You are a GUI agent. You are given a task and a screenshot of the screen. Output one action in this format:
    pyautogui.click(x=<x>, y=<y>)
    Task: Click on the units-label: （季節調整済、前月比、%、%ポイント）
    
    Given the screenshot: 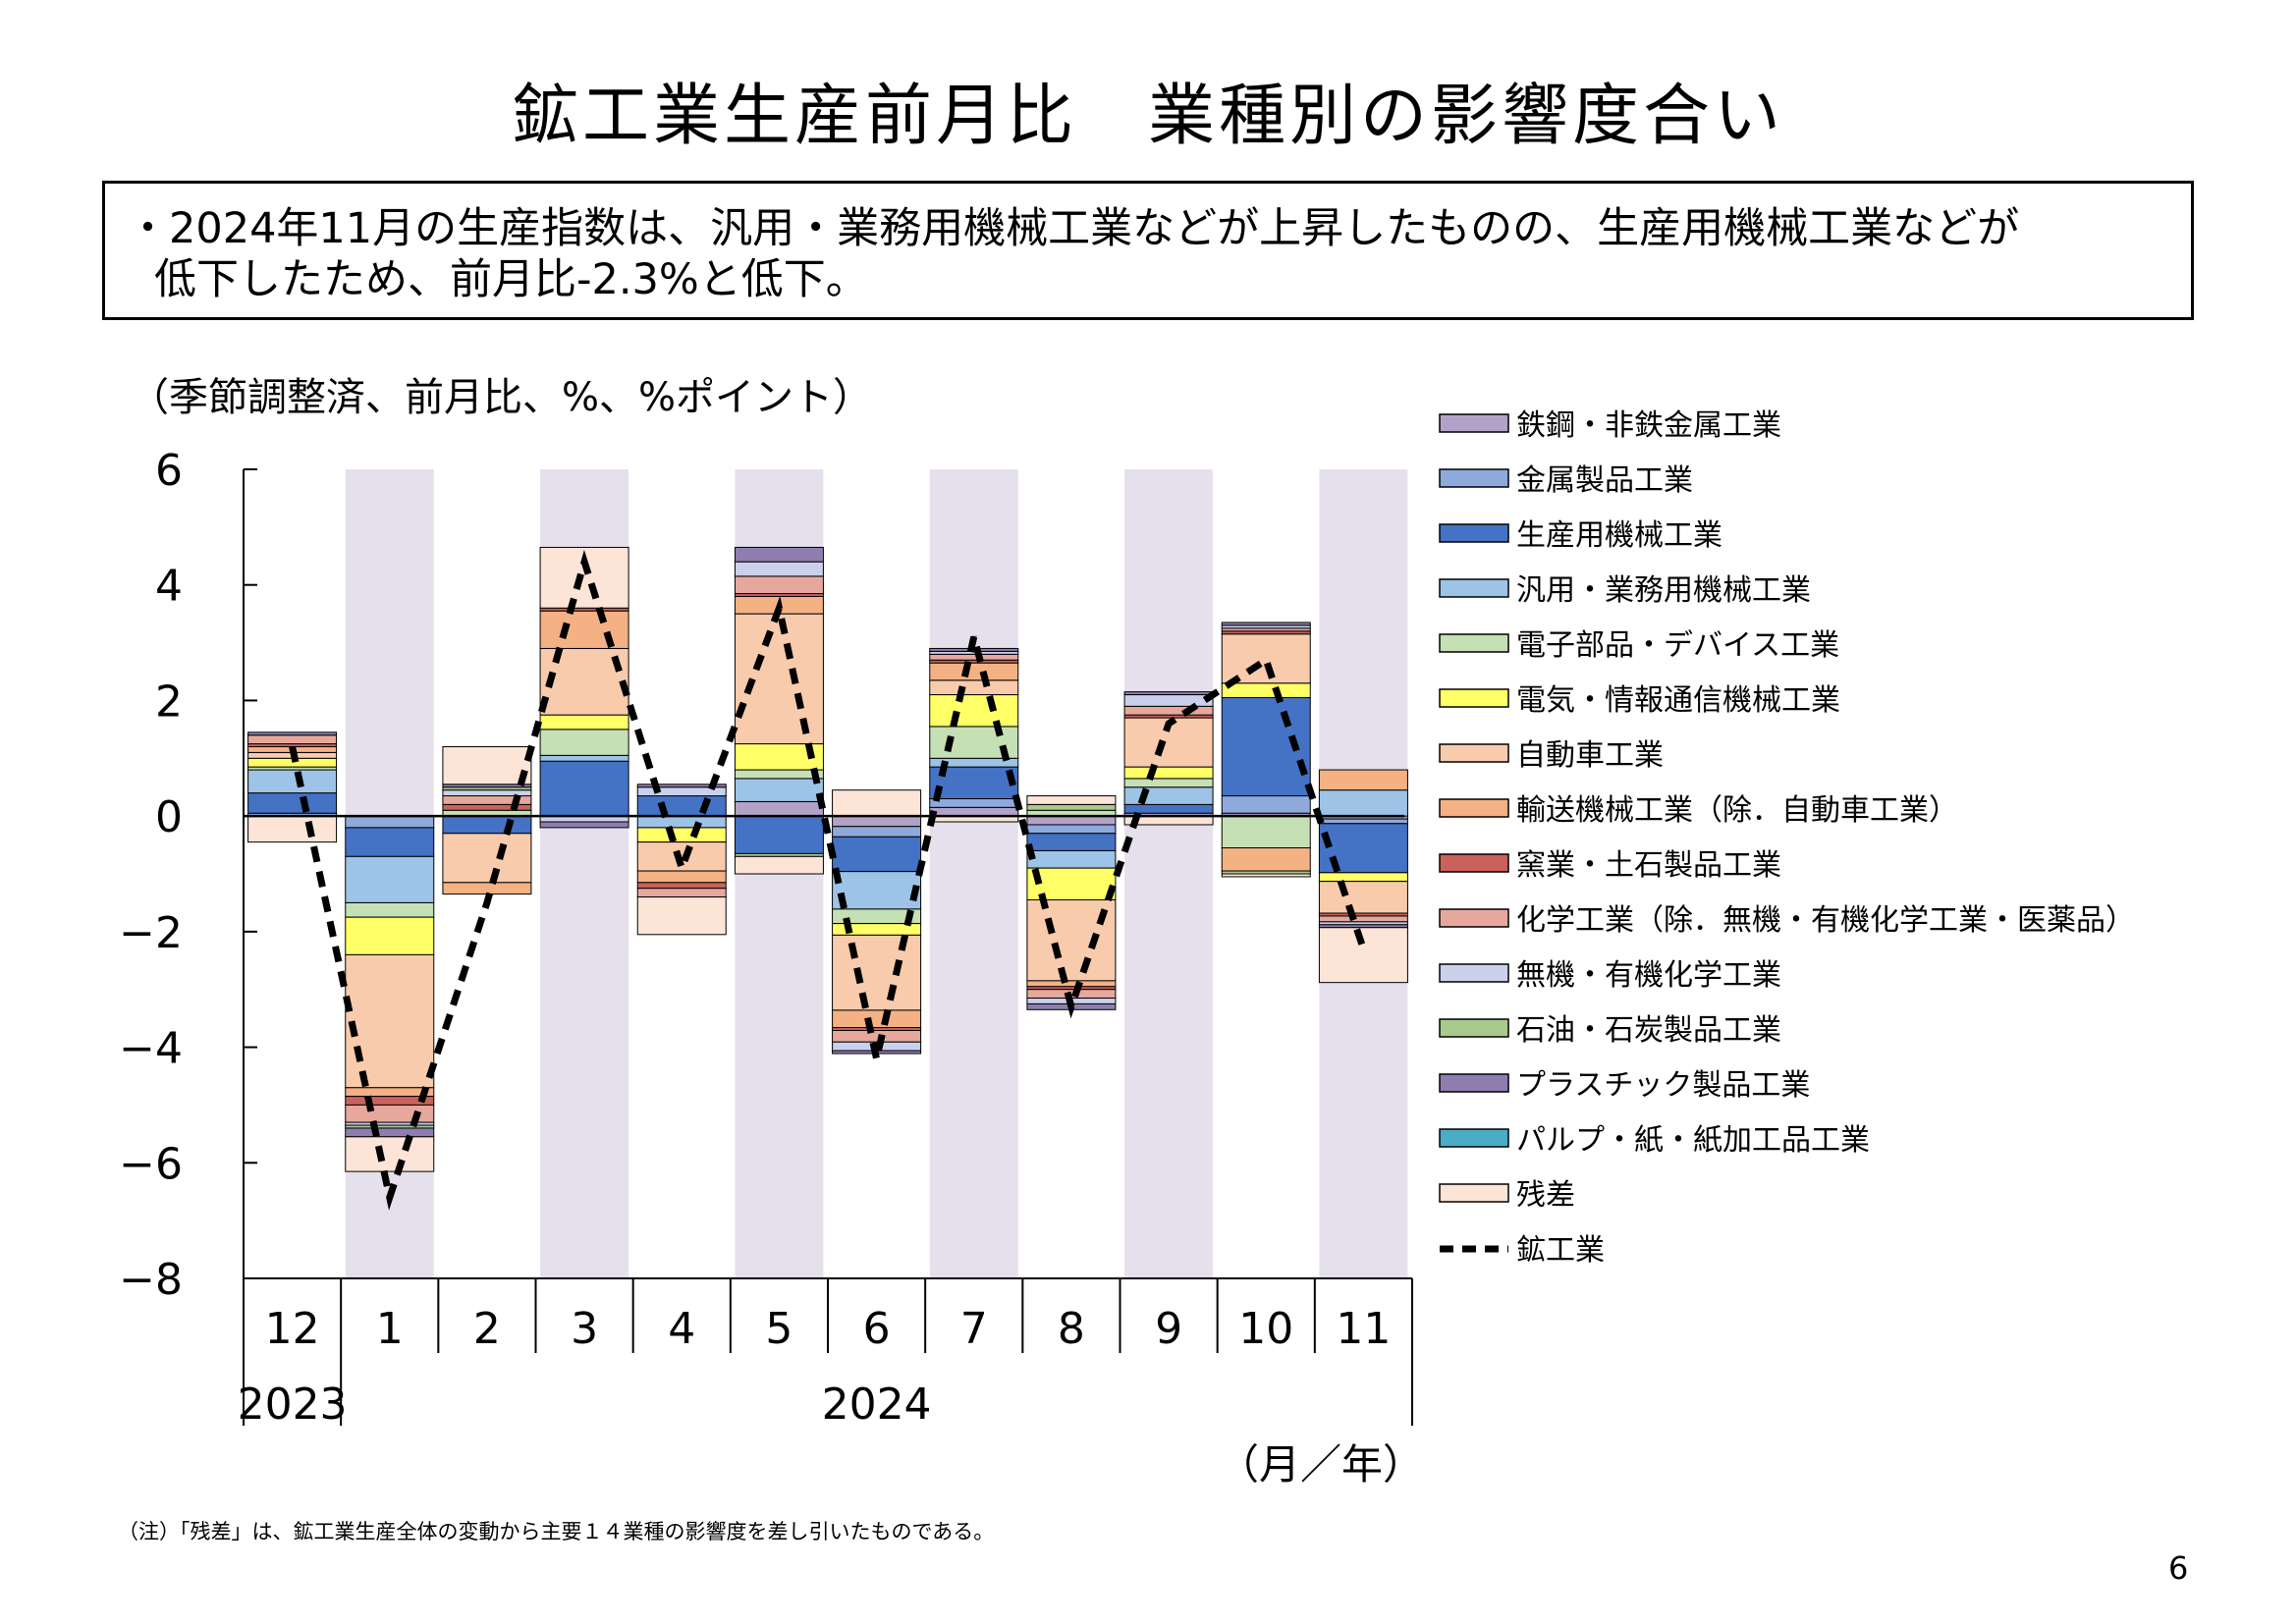 What is the action you would take?
    pyautogui.click(x=501, y=397)
    